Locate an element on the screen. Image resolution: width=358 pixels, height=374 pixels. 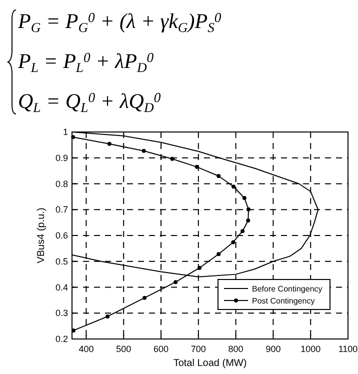
x-tick-label: 700 is located at coordinates (198, 349).